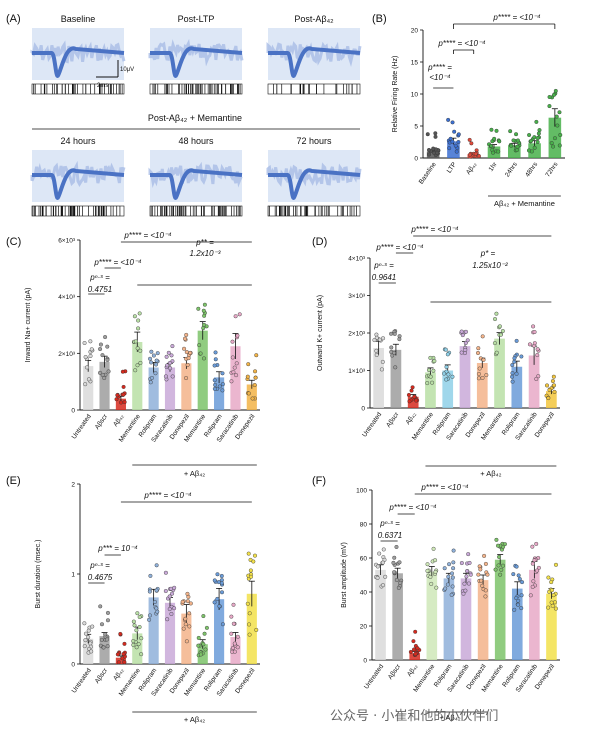 The width and height of the screenshot is (589, 736). What do you see at coordinates (364, 559) in the screenshot?
I see `f-y-tick-label: 60` at bounding box center [364, 559].